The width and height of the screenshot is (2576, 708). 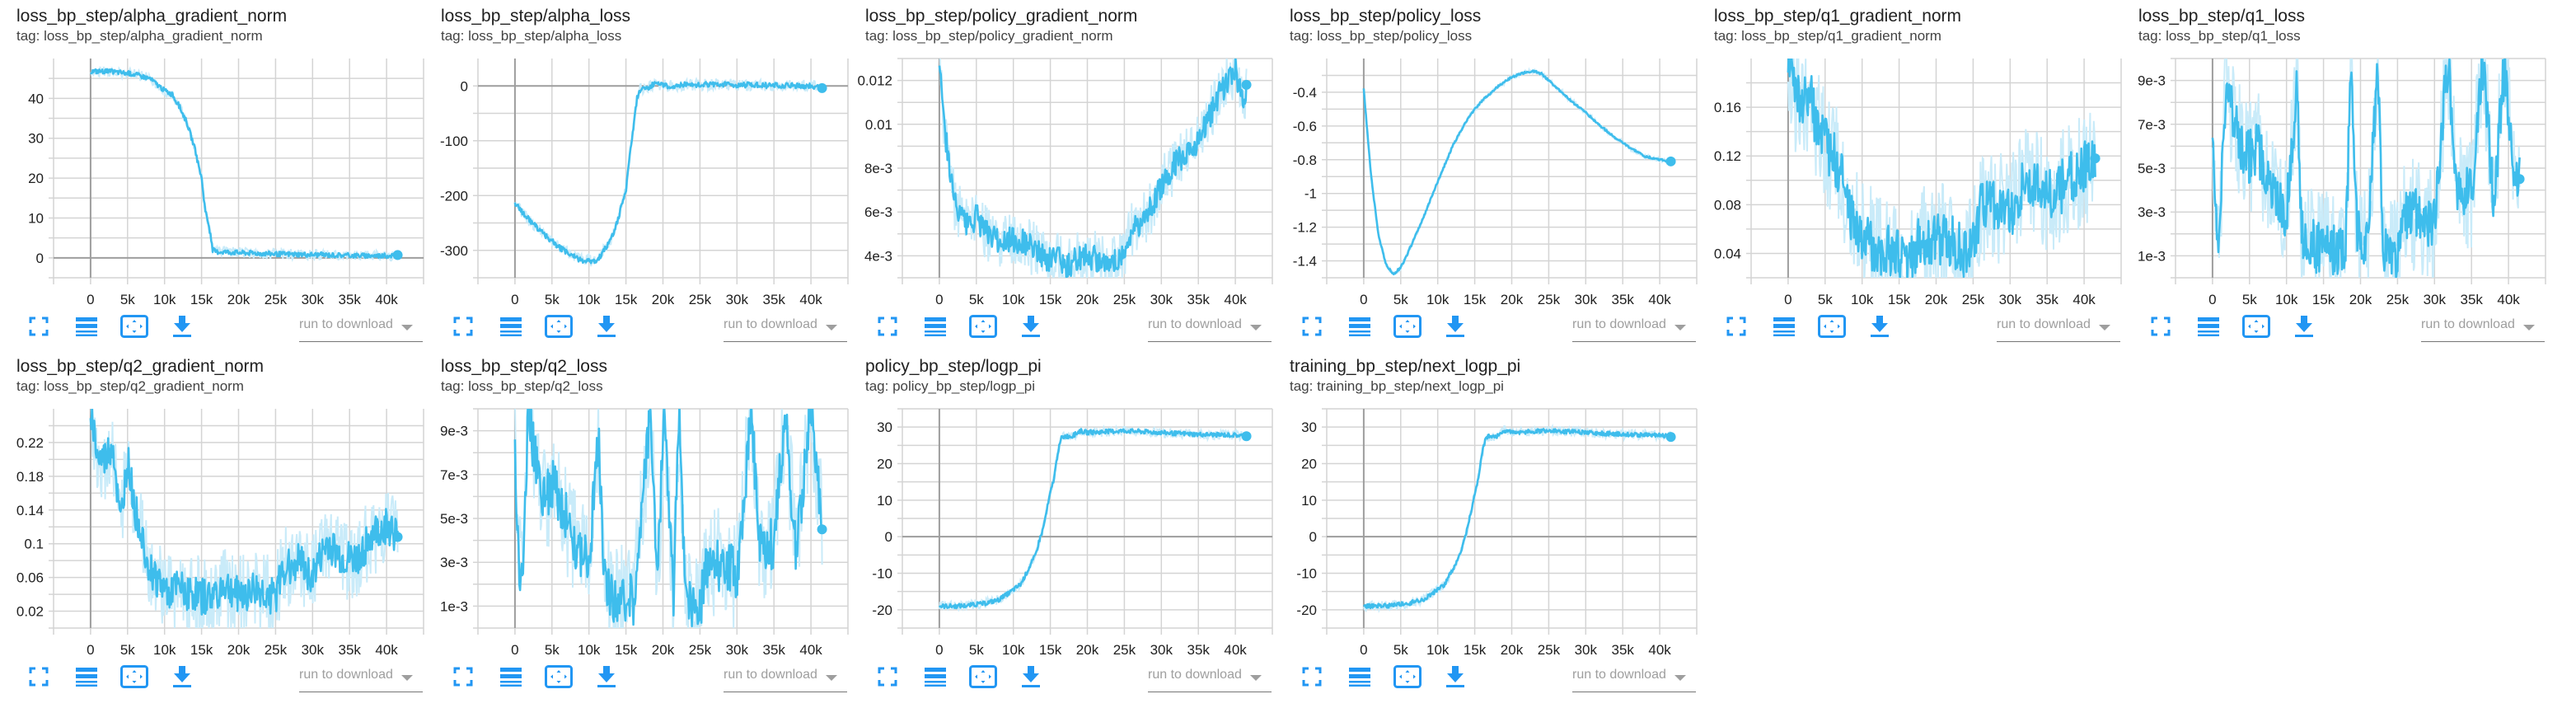 What do you see at coordinates (2152, 125) in the screenshot?
I see `y-tick-label: 7e-3` at bounding box center [2152, 125].